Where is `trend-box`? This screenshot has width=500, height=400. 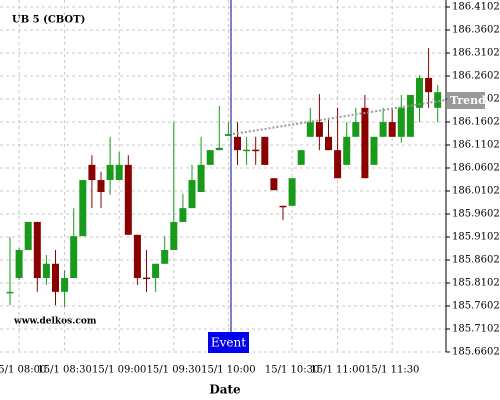
trend-box is located at coordinates (466, 101).